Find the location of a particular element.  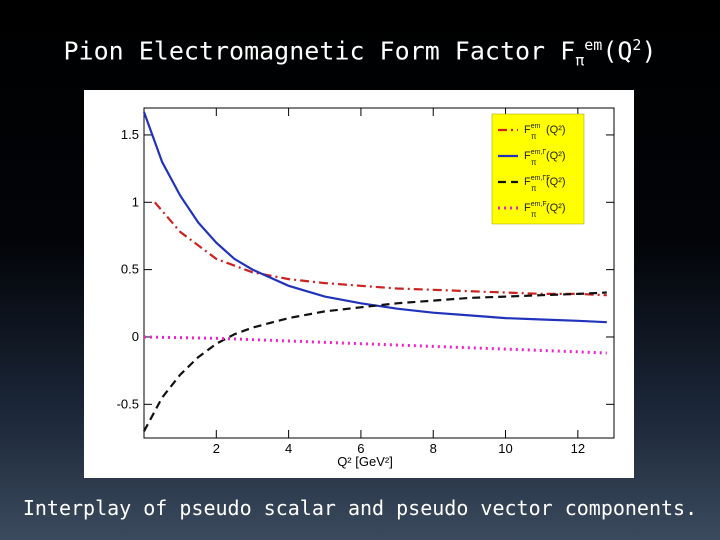

legend-label-3: Fem,ΓΓ π(Q²) is located at coordinates (545, 184).